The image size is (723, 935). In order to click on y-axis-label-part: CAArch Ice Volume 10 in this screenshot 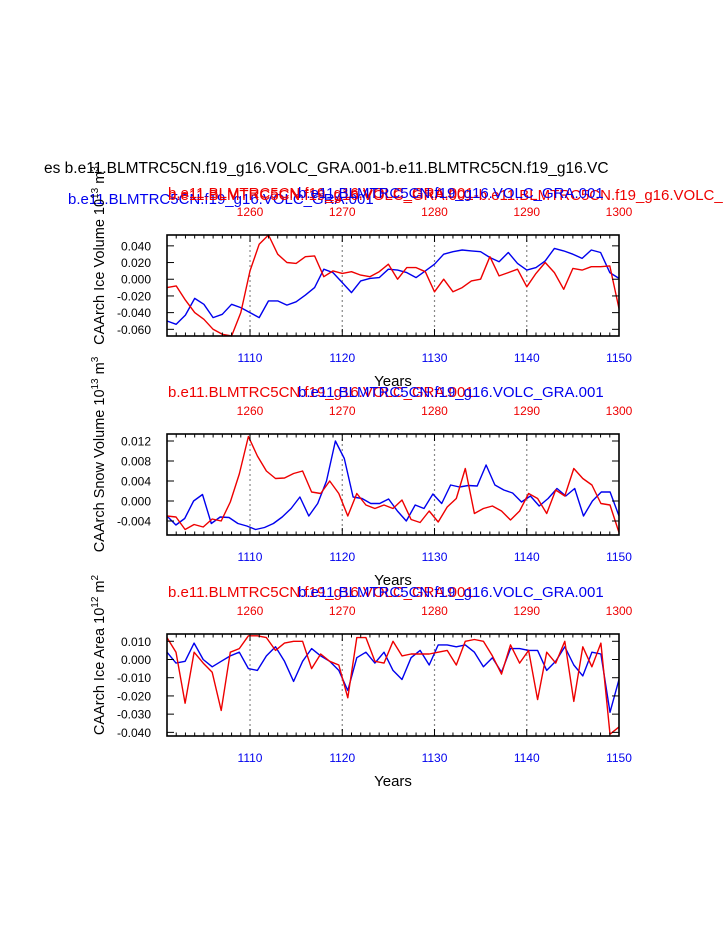, I will do `click(100, 272)`.